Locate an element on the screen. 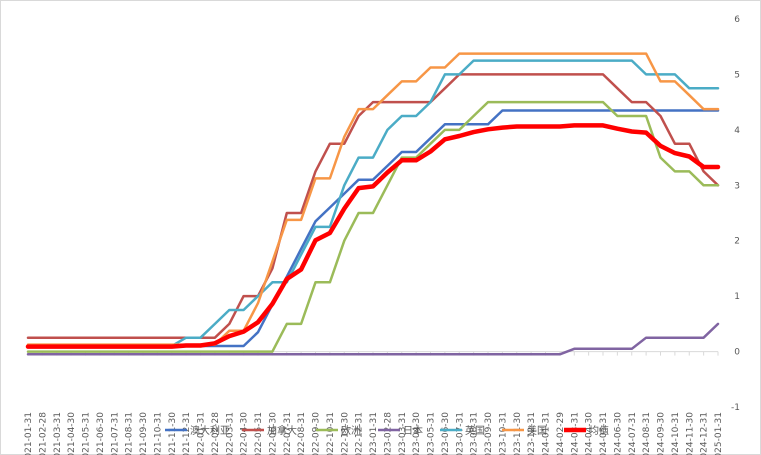  legend-label: 美国 is located at coordinates (537, 430).